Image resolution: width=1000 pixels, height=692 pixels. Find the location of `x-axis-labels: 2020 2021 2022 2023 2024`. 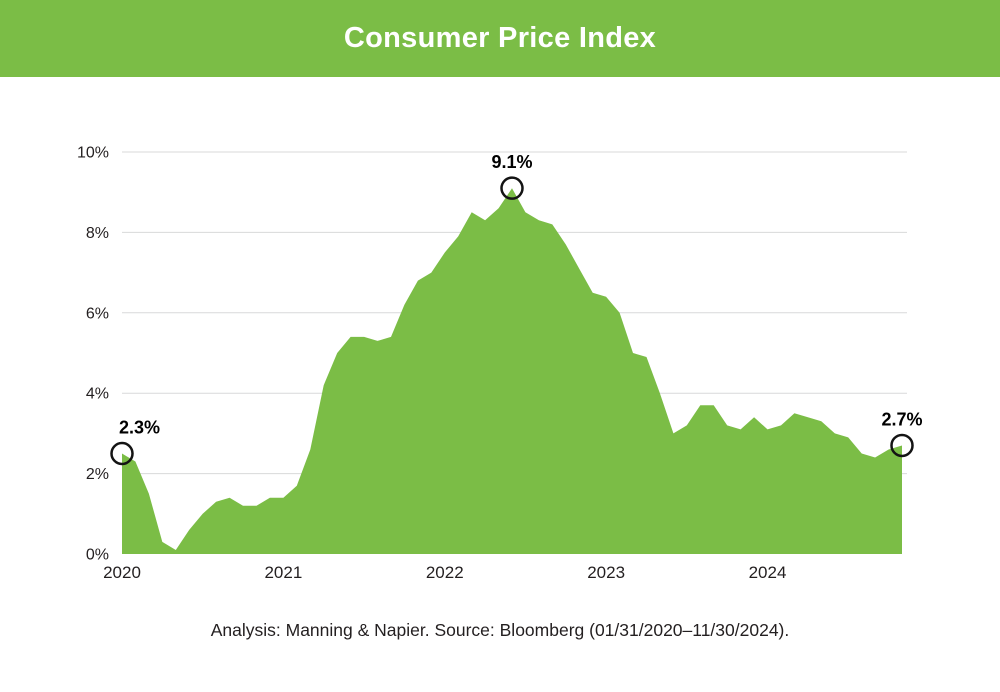

x-axis-labels: 2020 2021 2022 2023 2024 is located at coordinates (444, 572).